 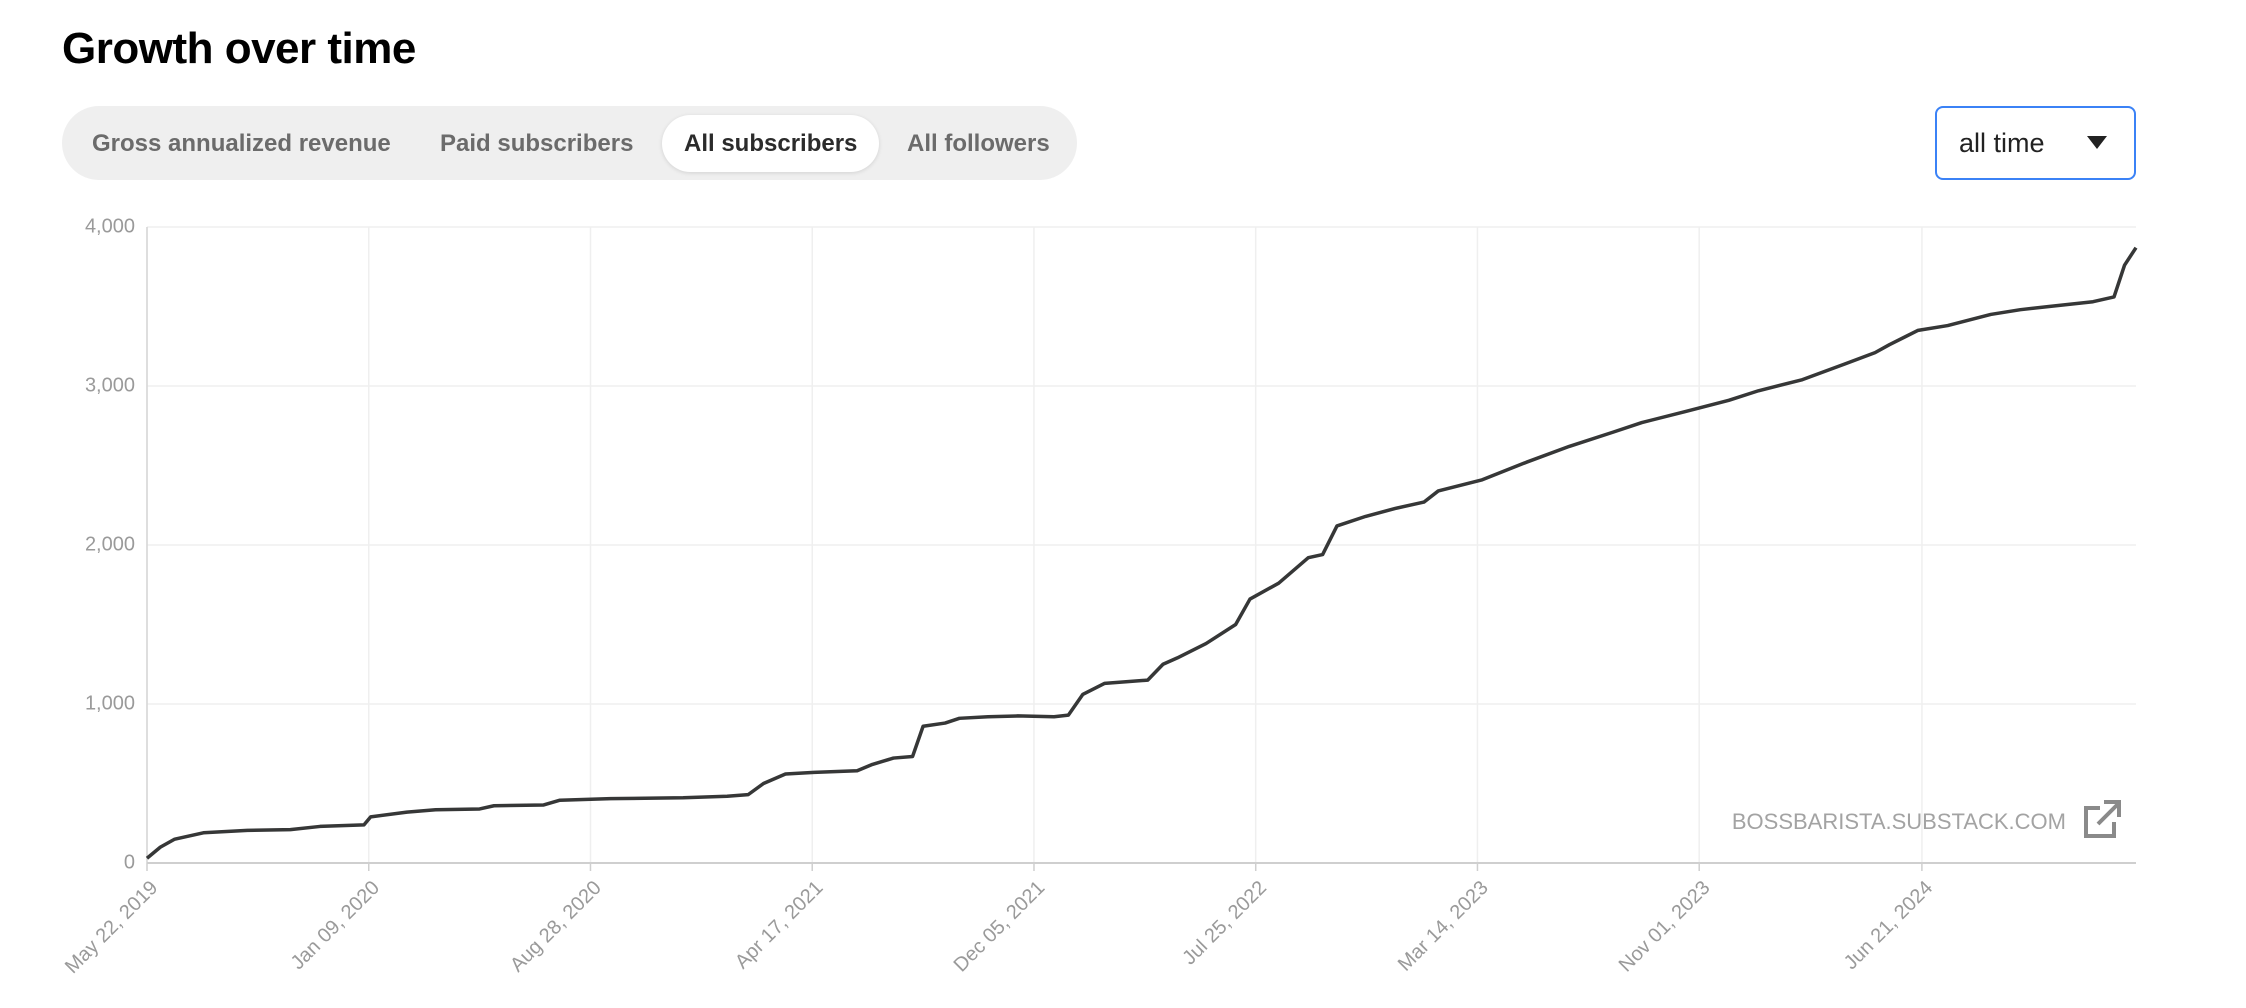 What do you see at coordinates (779, 925) in the screenshot?
I see `x-tick-label: Apr 17, 2021` at bounding box center [779, 925].